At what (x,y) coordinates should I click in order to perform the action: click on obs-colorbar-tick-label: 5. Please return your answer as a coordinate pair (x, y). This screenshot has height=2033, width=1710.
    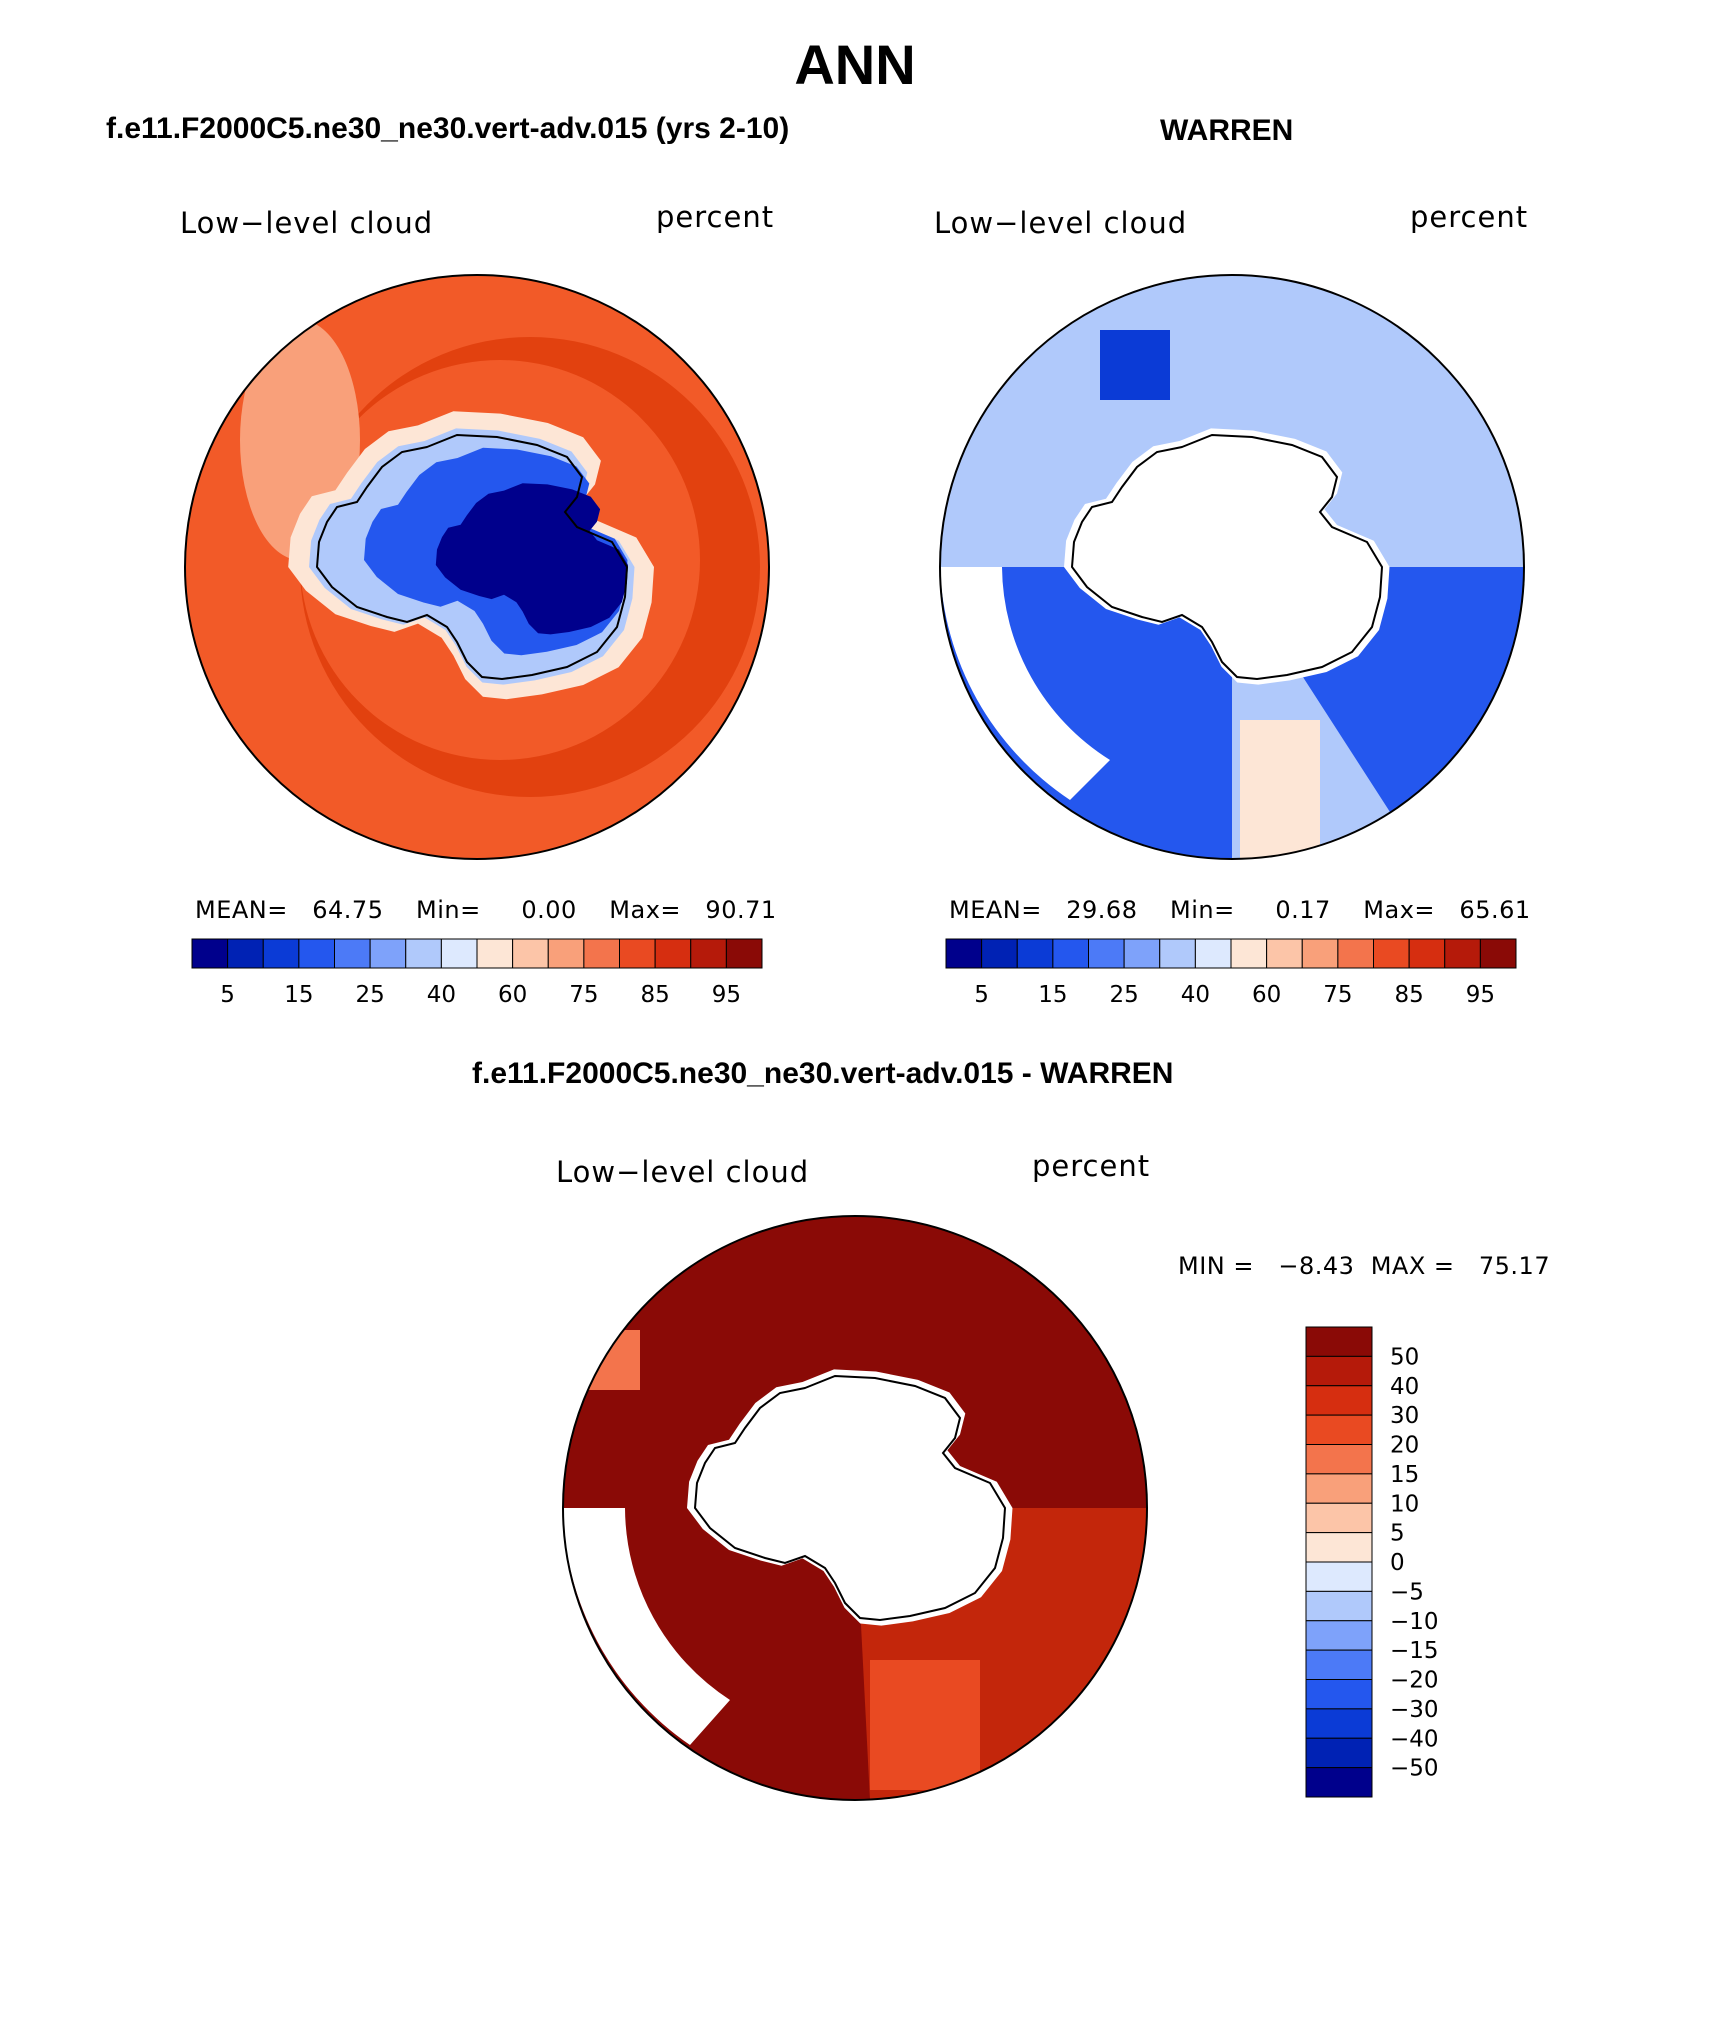
    Looking at the image, I should click on (981, 995).